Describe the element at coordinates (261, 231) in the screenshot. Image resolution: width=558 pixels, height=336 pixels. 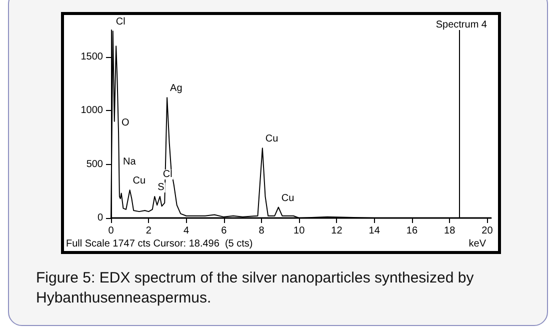
I see `x-tick-label: 8` at that location.